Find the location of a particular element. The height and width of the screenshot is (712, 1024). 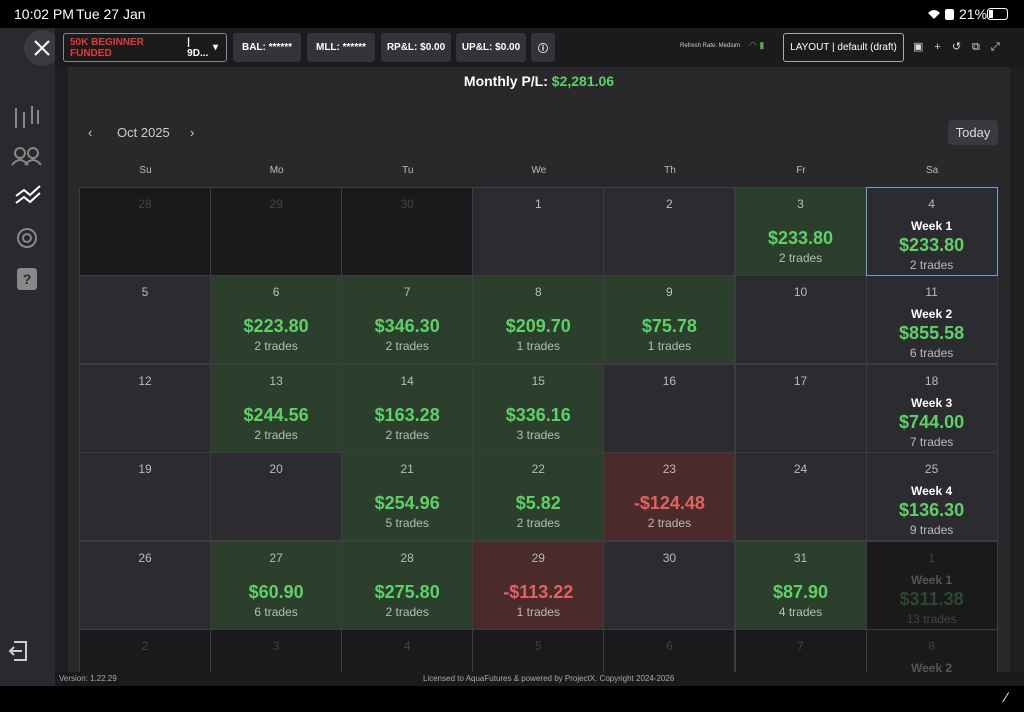

sidebar-icons: ? is located at coordinates (34, 345).